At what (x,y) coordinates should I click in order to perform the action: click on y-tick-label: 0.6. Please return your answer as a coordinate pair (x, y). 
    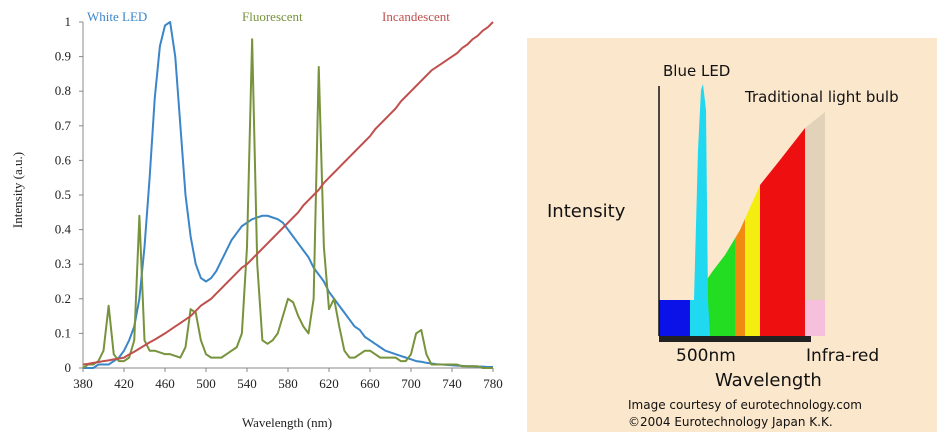
    Looking at the image, I should click on (63, 159).